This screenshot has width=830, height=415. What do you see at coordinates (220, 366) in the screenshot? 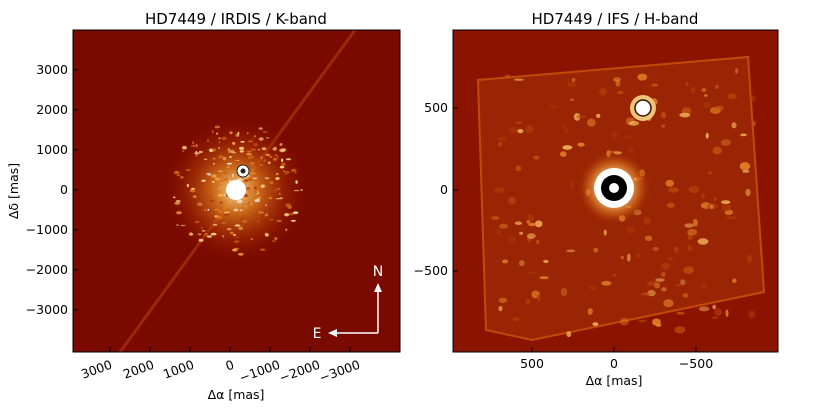
I see `irdis-xticks: 3000 2000 1000 0 −1000 −2000 −3000` at bounding box center [220, 366].